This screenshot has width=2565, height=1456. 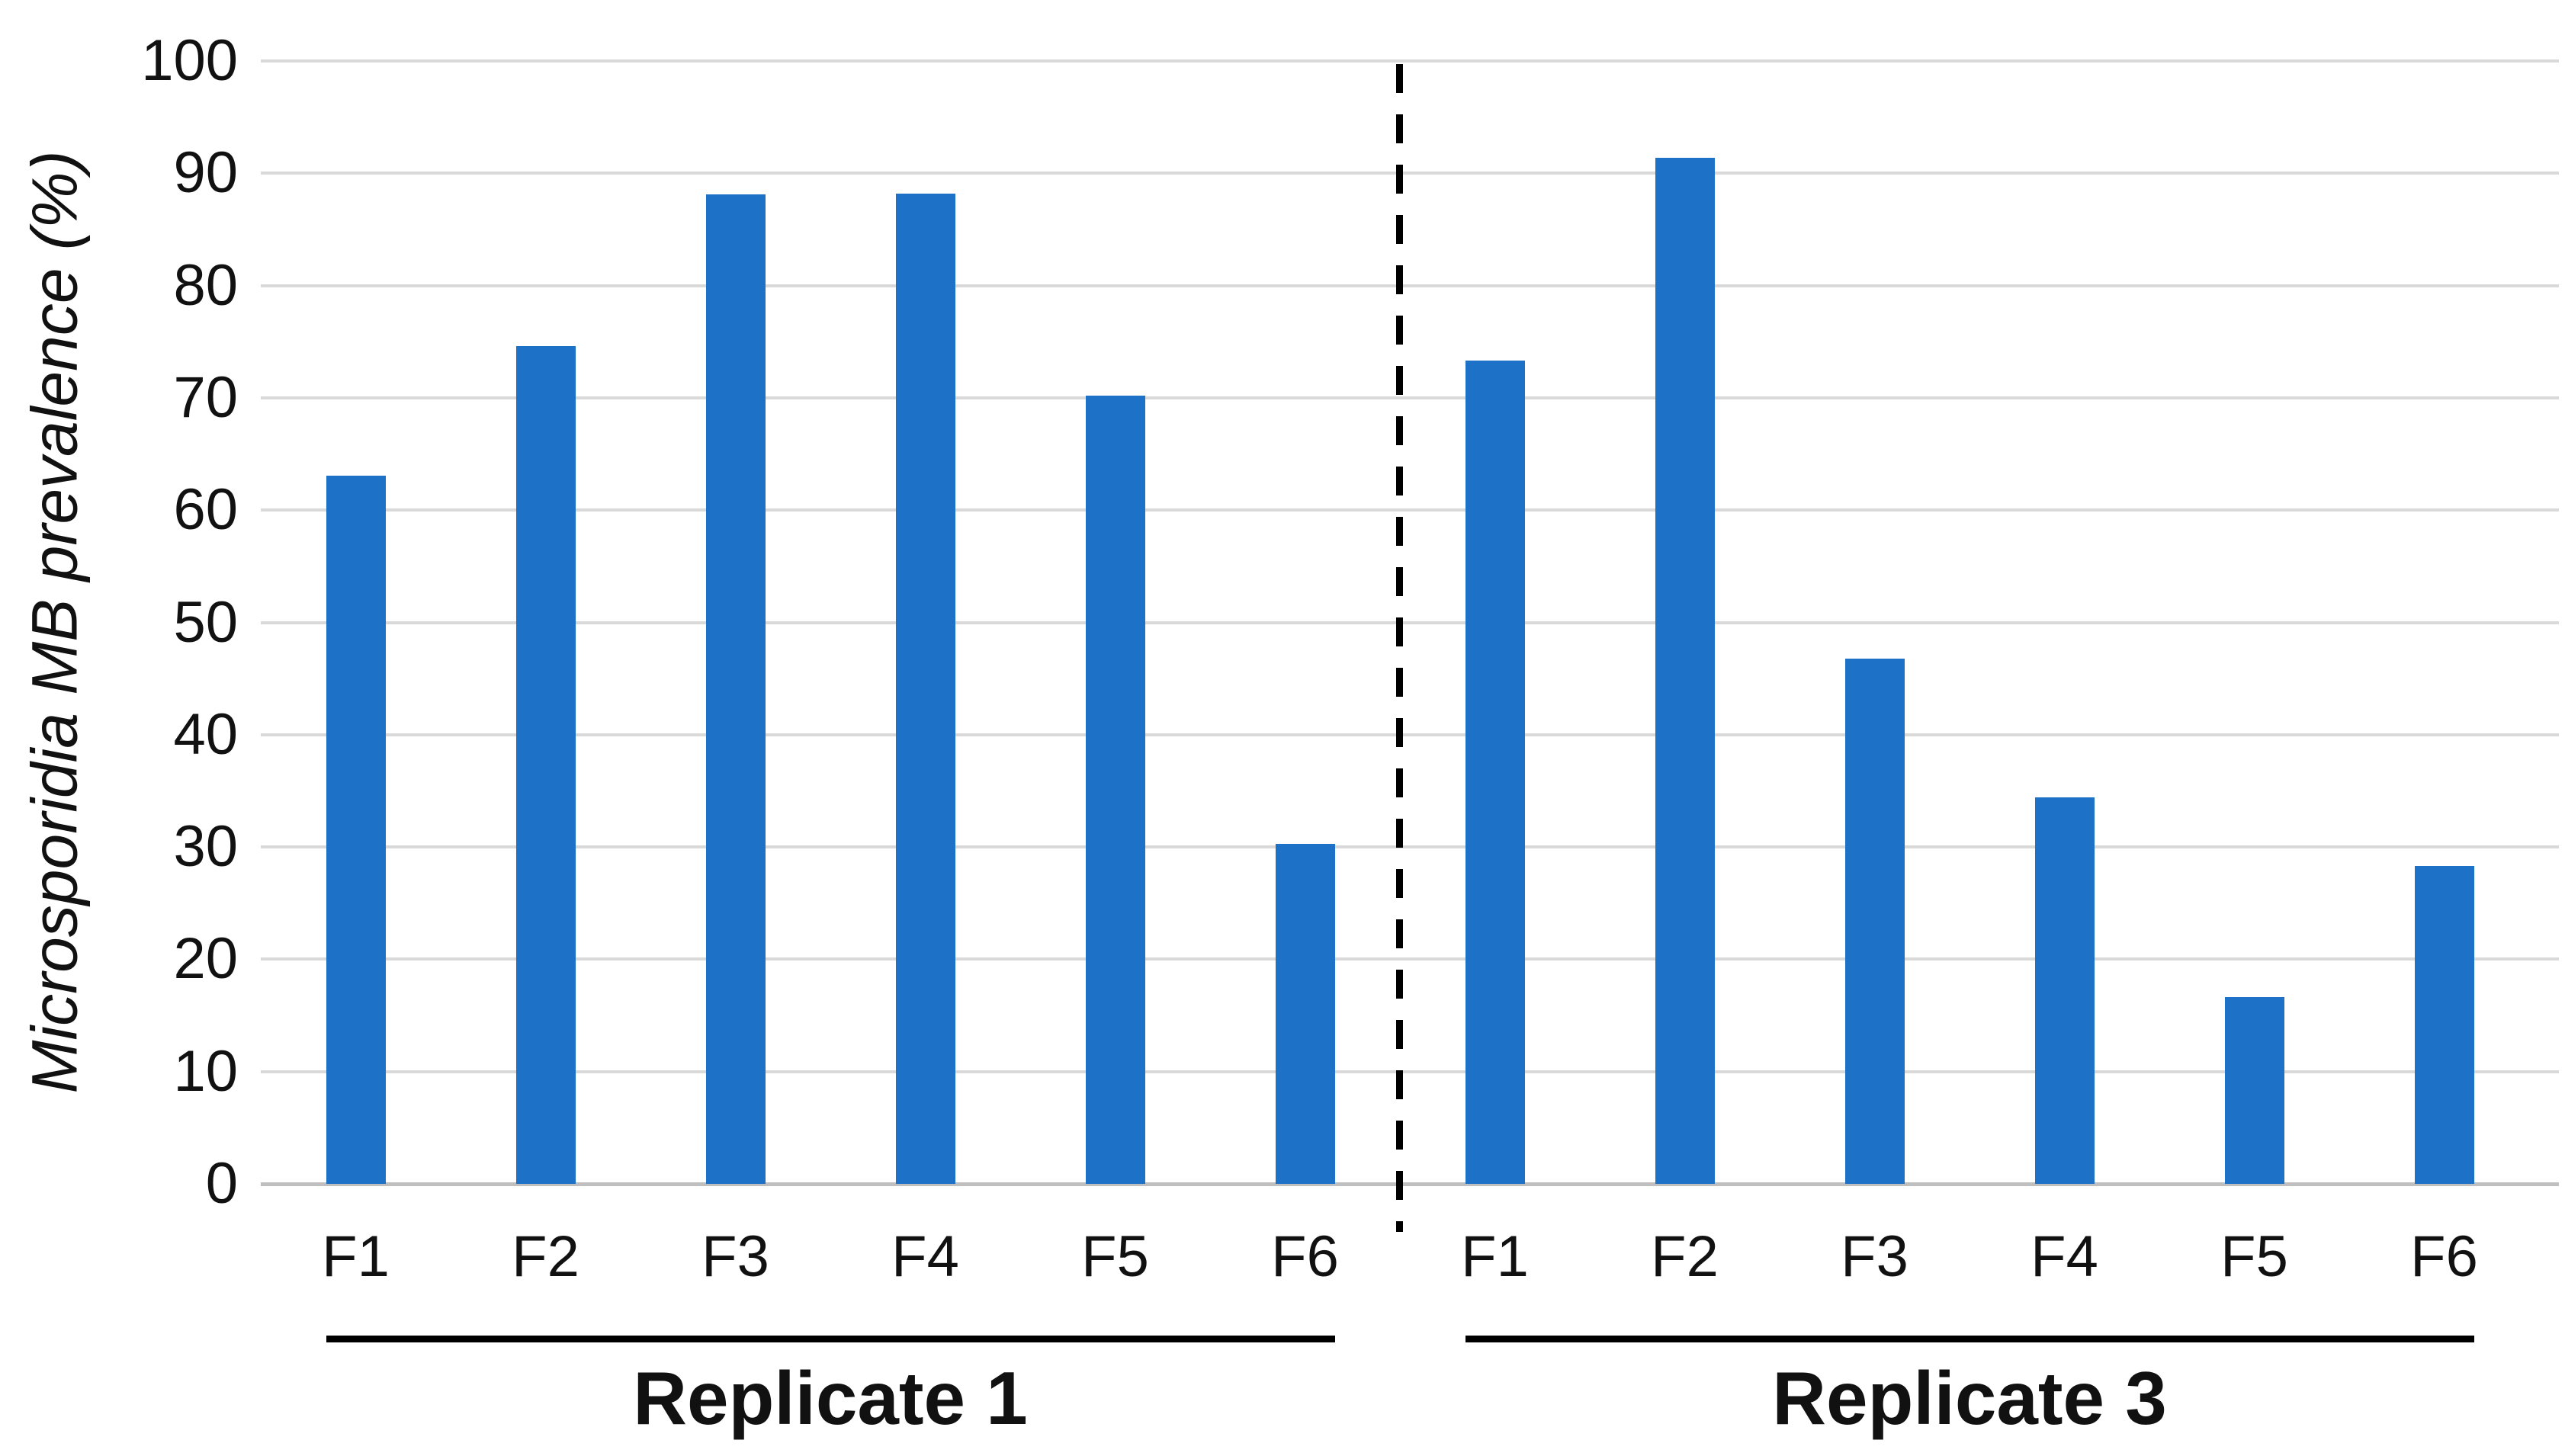 What do you see at coordinates (2254, 1090) in the screenshot?
I see `bar-replicate-3-F5` at bounding box center [2254, 1090].